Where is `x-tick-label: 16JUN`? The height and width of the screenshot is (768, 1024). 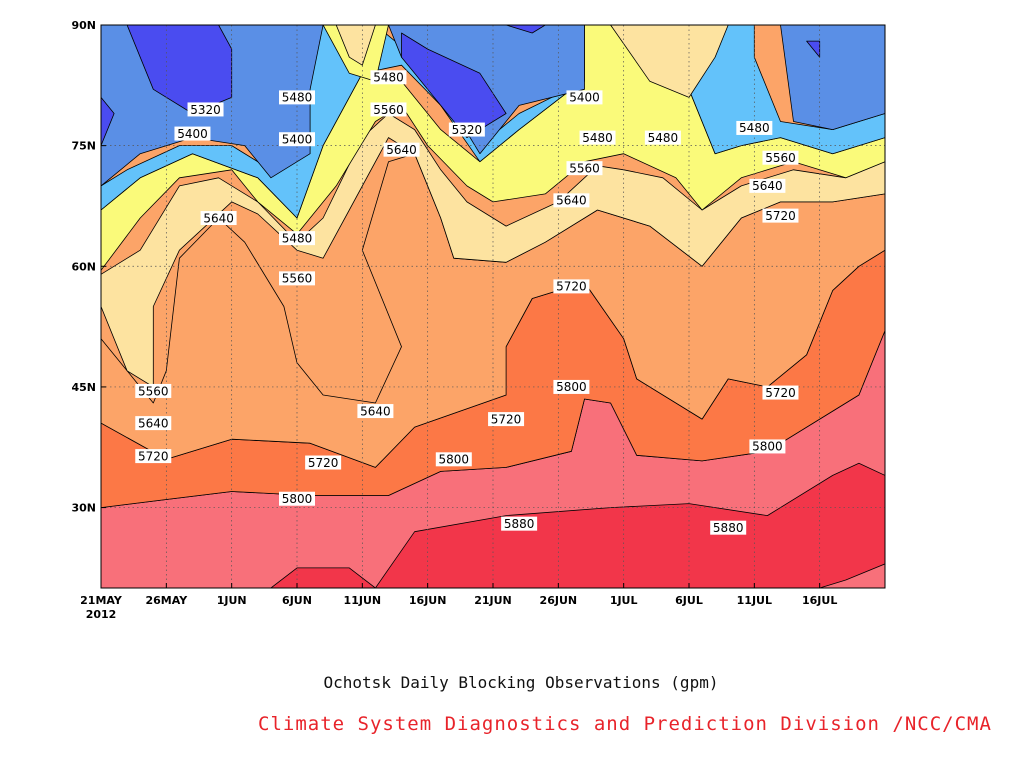 x-tick-label: 16JUN is located at coordinates (428, 600).